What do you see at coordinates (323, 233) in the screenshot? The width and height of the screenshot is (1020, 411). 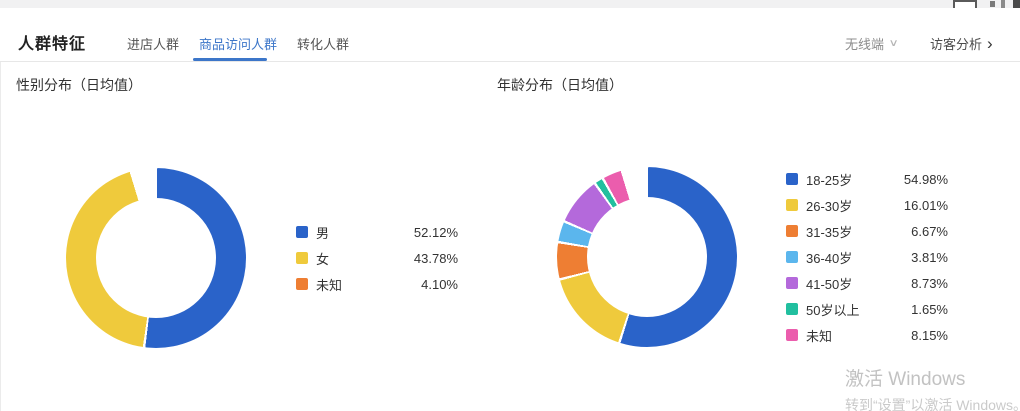 I see `legend-label: 男` at bounding box center [323, 233].